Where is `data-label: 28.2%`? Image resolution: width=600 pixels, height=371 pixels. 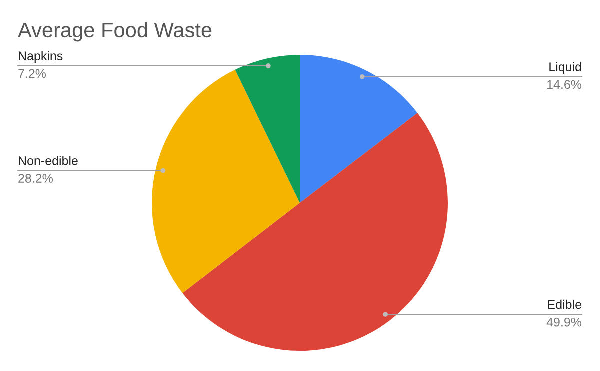 data-label: 28.2% is located at coordinates (35, 178).